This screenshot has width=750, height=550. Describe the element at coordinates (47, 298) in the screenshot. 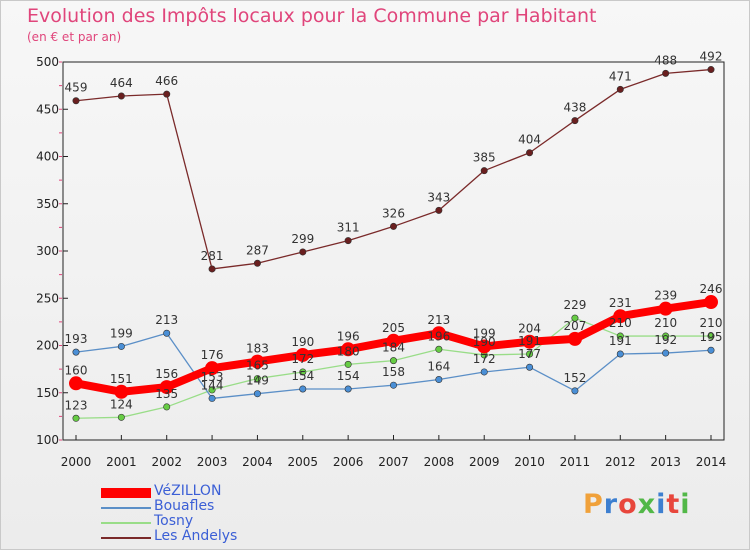

I see `y-tick-label: 250` at that location.